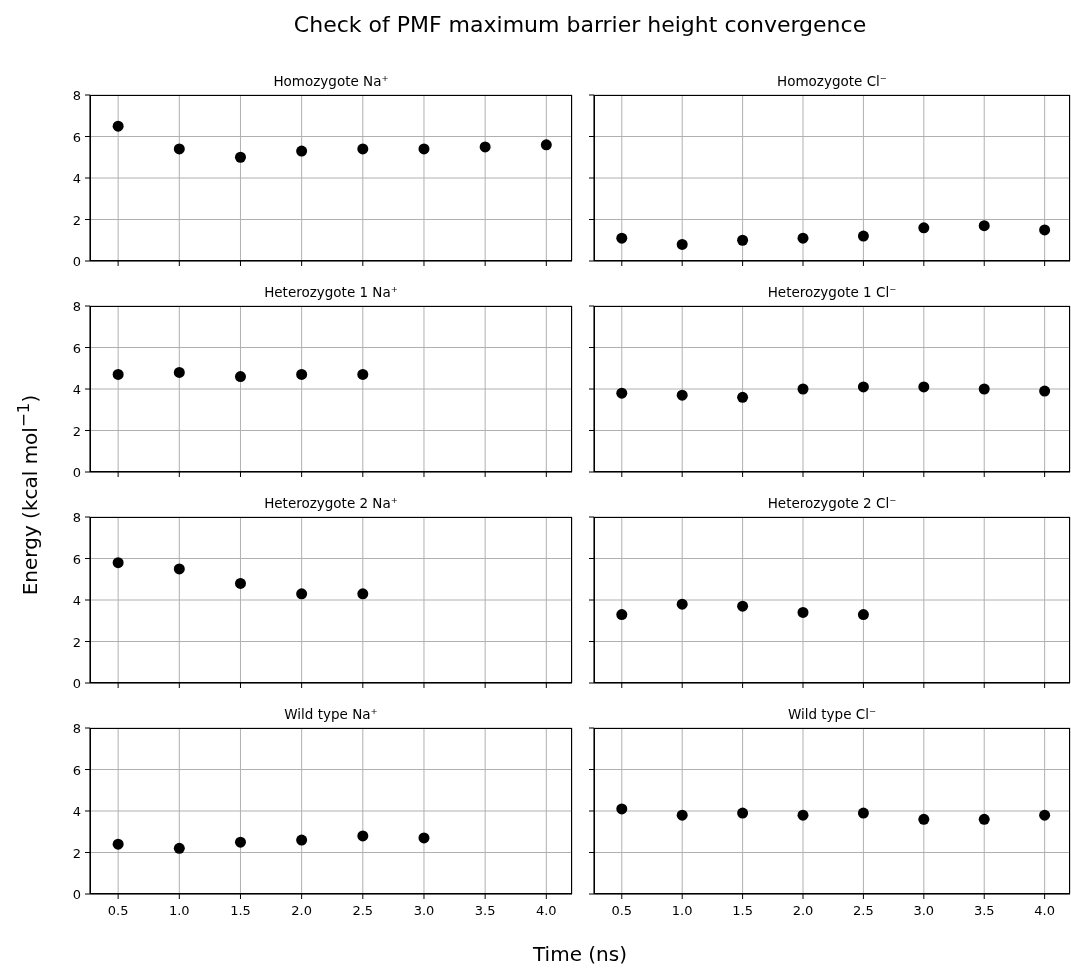  Describe the element at coordinates (832, 715) in the screenshot. I see `chart-title: Wild type Cl⁻` at that location.